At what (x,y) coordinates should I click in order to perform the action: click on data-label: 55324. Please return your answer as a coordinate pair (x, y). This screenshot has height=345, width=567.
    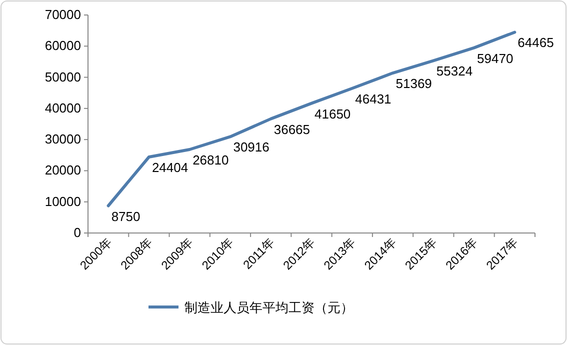
    Looking at the image, I should click on (454, 71).